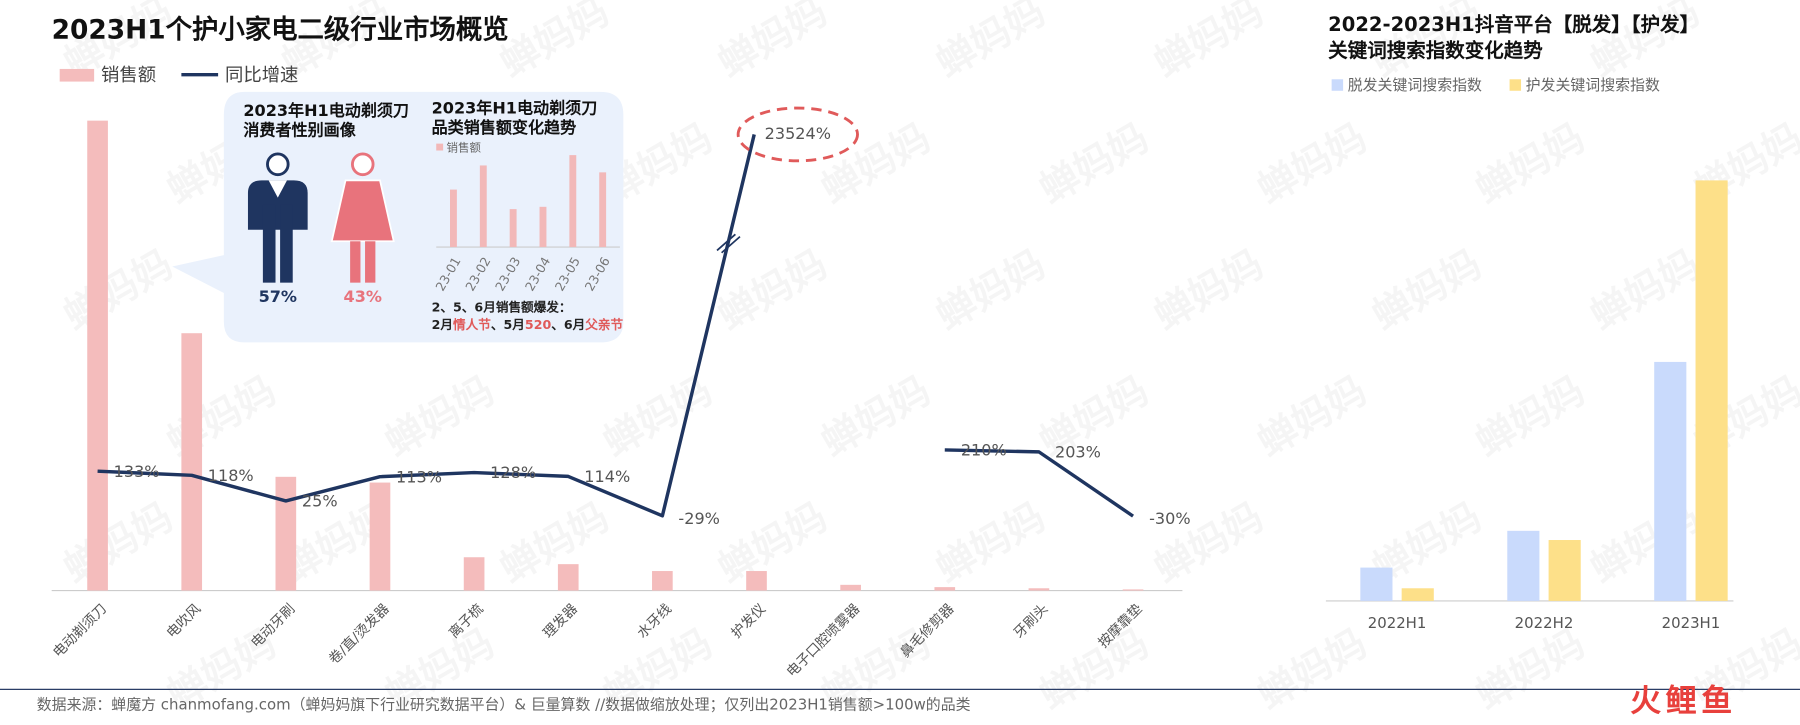  I want to click on x-tick-label: 2023H1, so click(1691, 623).